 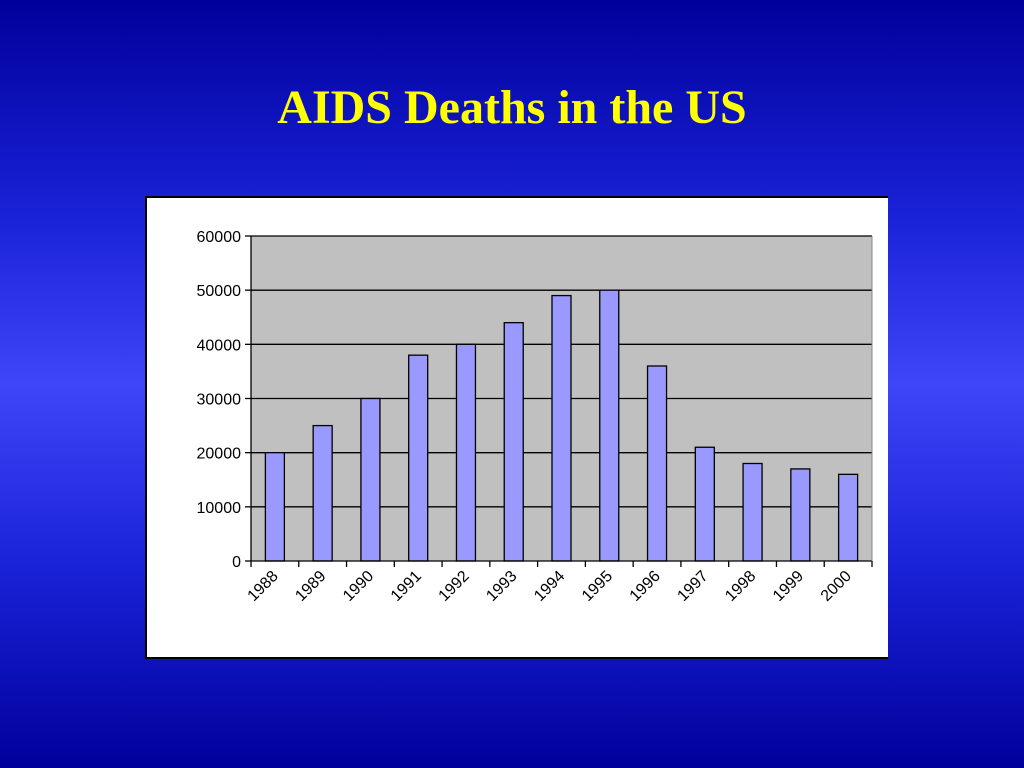 What do you see at coordinates (800, 515) in the screenshot?
I see `bar-1999` at bounding box center [800, 515].